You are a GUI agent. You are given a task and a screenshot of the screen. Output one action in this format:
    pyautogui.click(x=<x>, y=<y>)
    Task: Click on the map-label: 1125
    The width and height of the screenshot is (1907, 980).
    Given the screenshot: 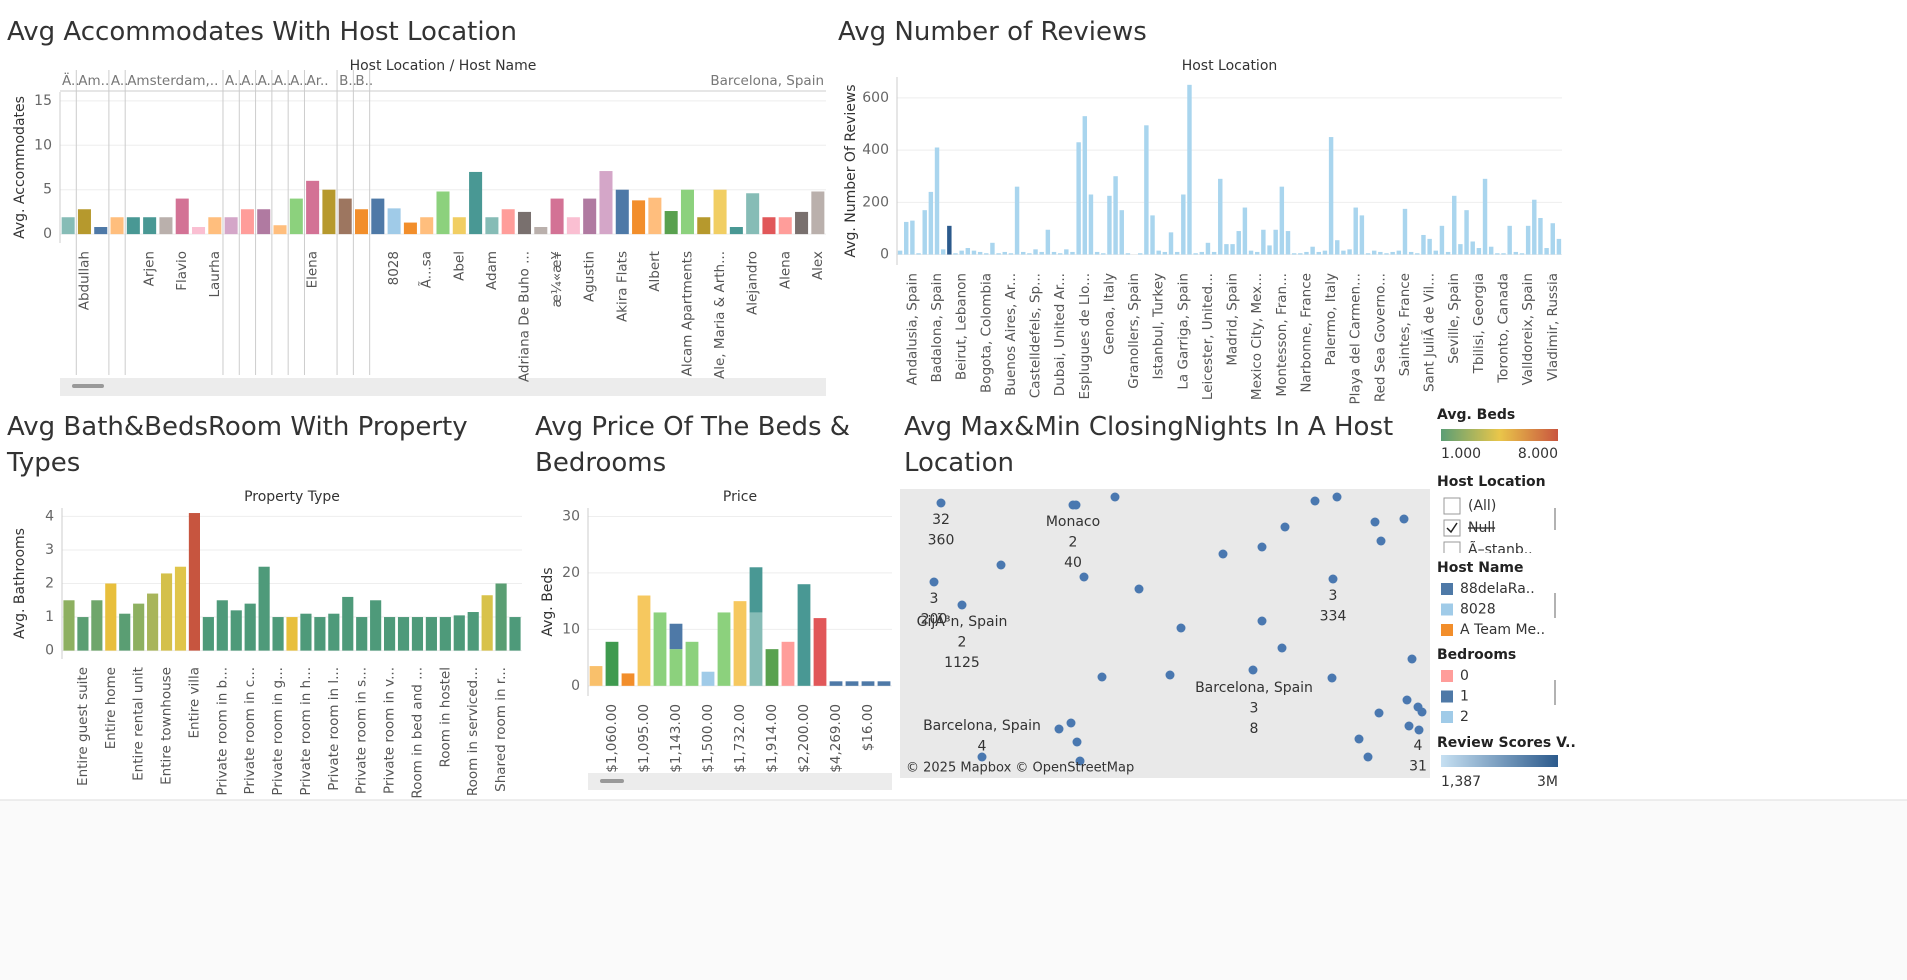 What is the action you would take?
    pyautogui.click(x=962, y=663)
    